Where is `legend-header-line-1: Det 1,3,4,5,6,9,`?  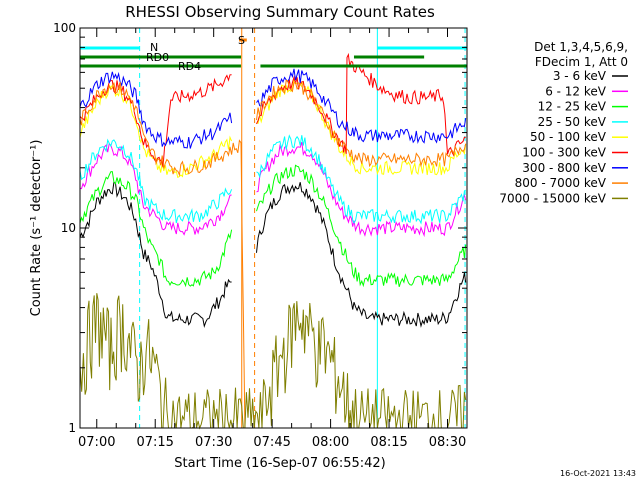 legend-header-line-1: Det 1,3,4,5,6,9, is located at coordinates (581, 47).